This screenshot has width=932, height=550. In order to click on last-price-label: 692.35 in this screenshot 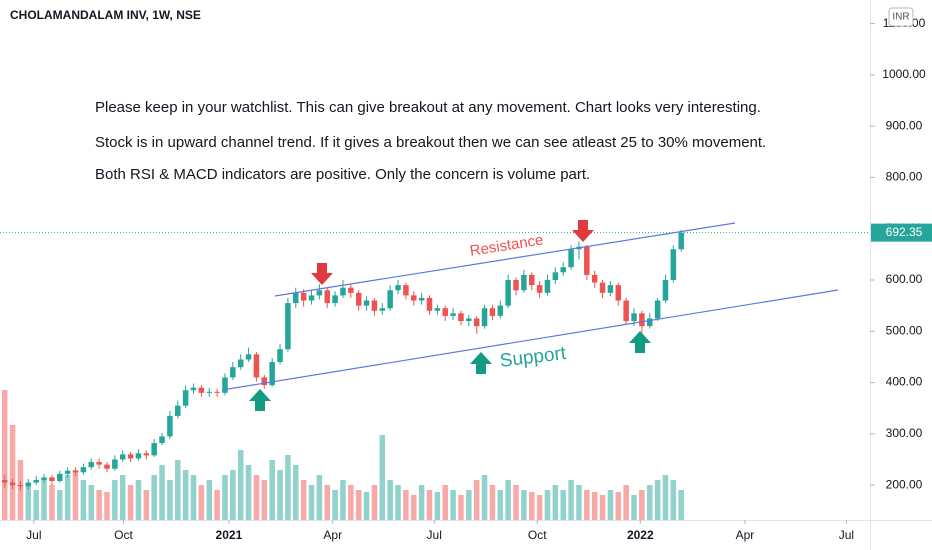, I will do `click(904, 232)`.